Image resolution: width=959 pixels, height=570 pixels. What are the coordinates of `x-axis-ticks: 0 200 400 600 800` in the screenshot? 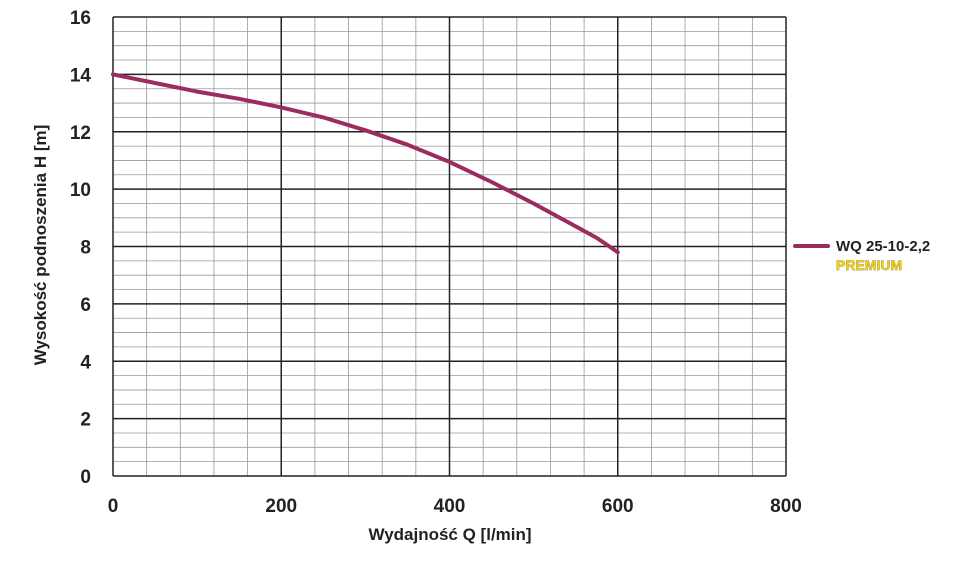 It's located at (455, 506).